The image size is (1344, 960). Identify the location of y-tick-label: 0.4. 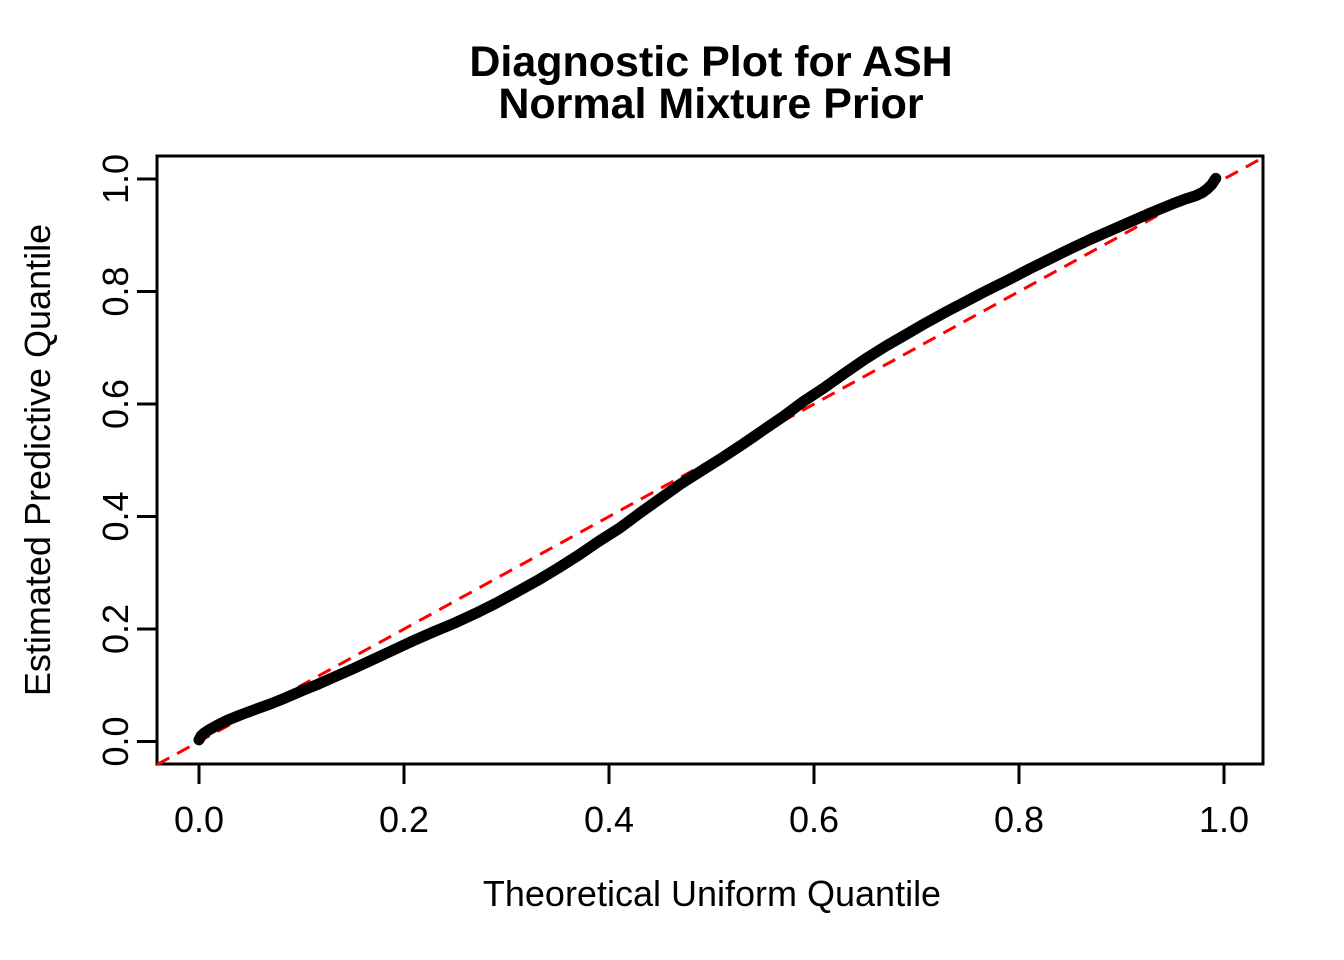
(115, 516).